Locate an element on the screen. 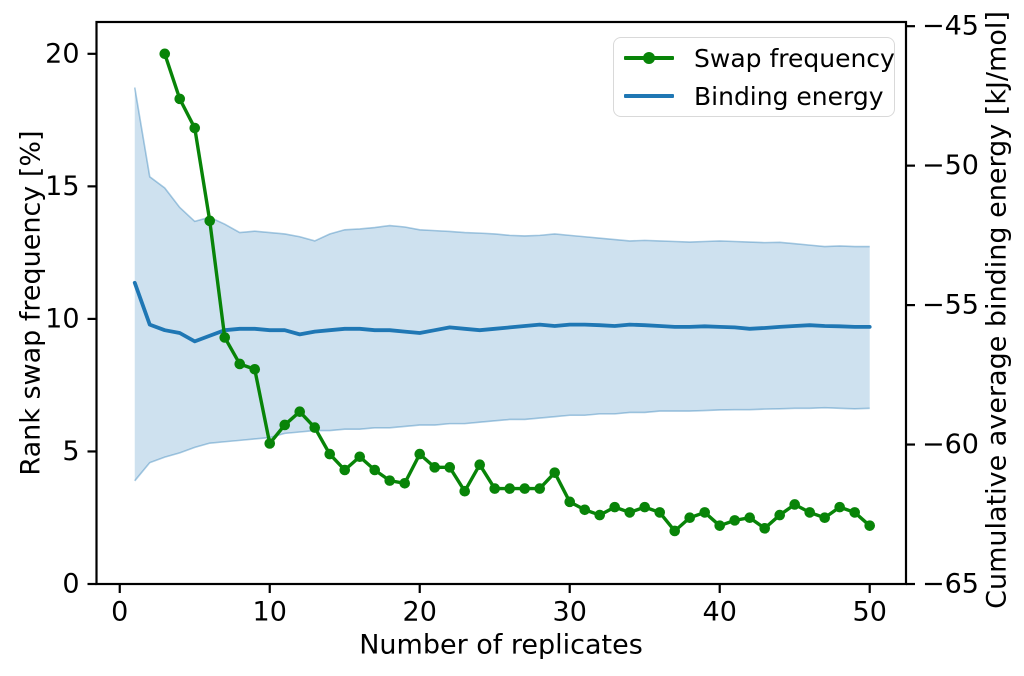 The width and height of the screenshot is (1024, 676). x-axis-label: Number of replicates is located at coordinates (501, 645).